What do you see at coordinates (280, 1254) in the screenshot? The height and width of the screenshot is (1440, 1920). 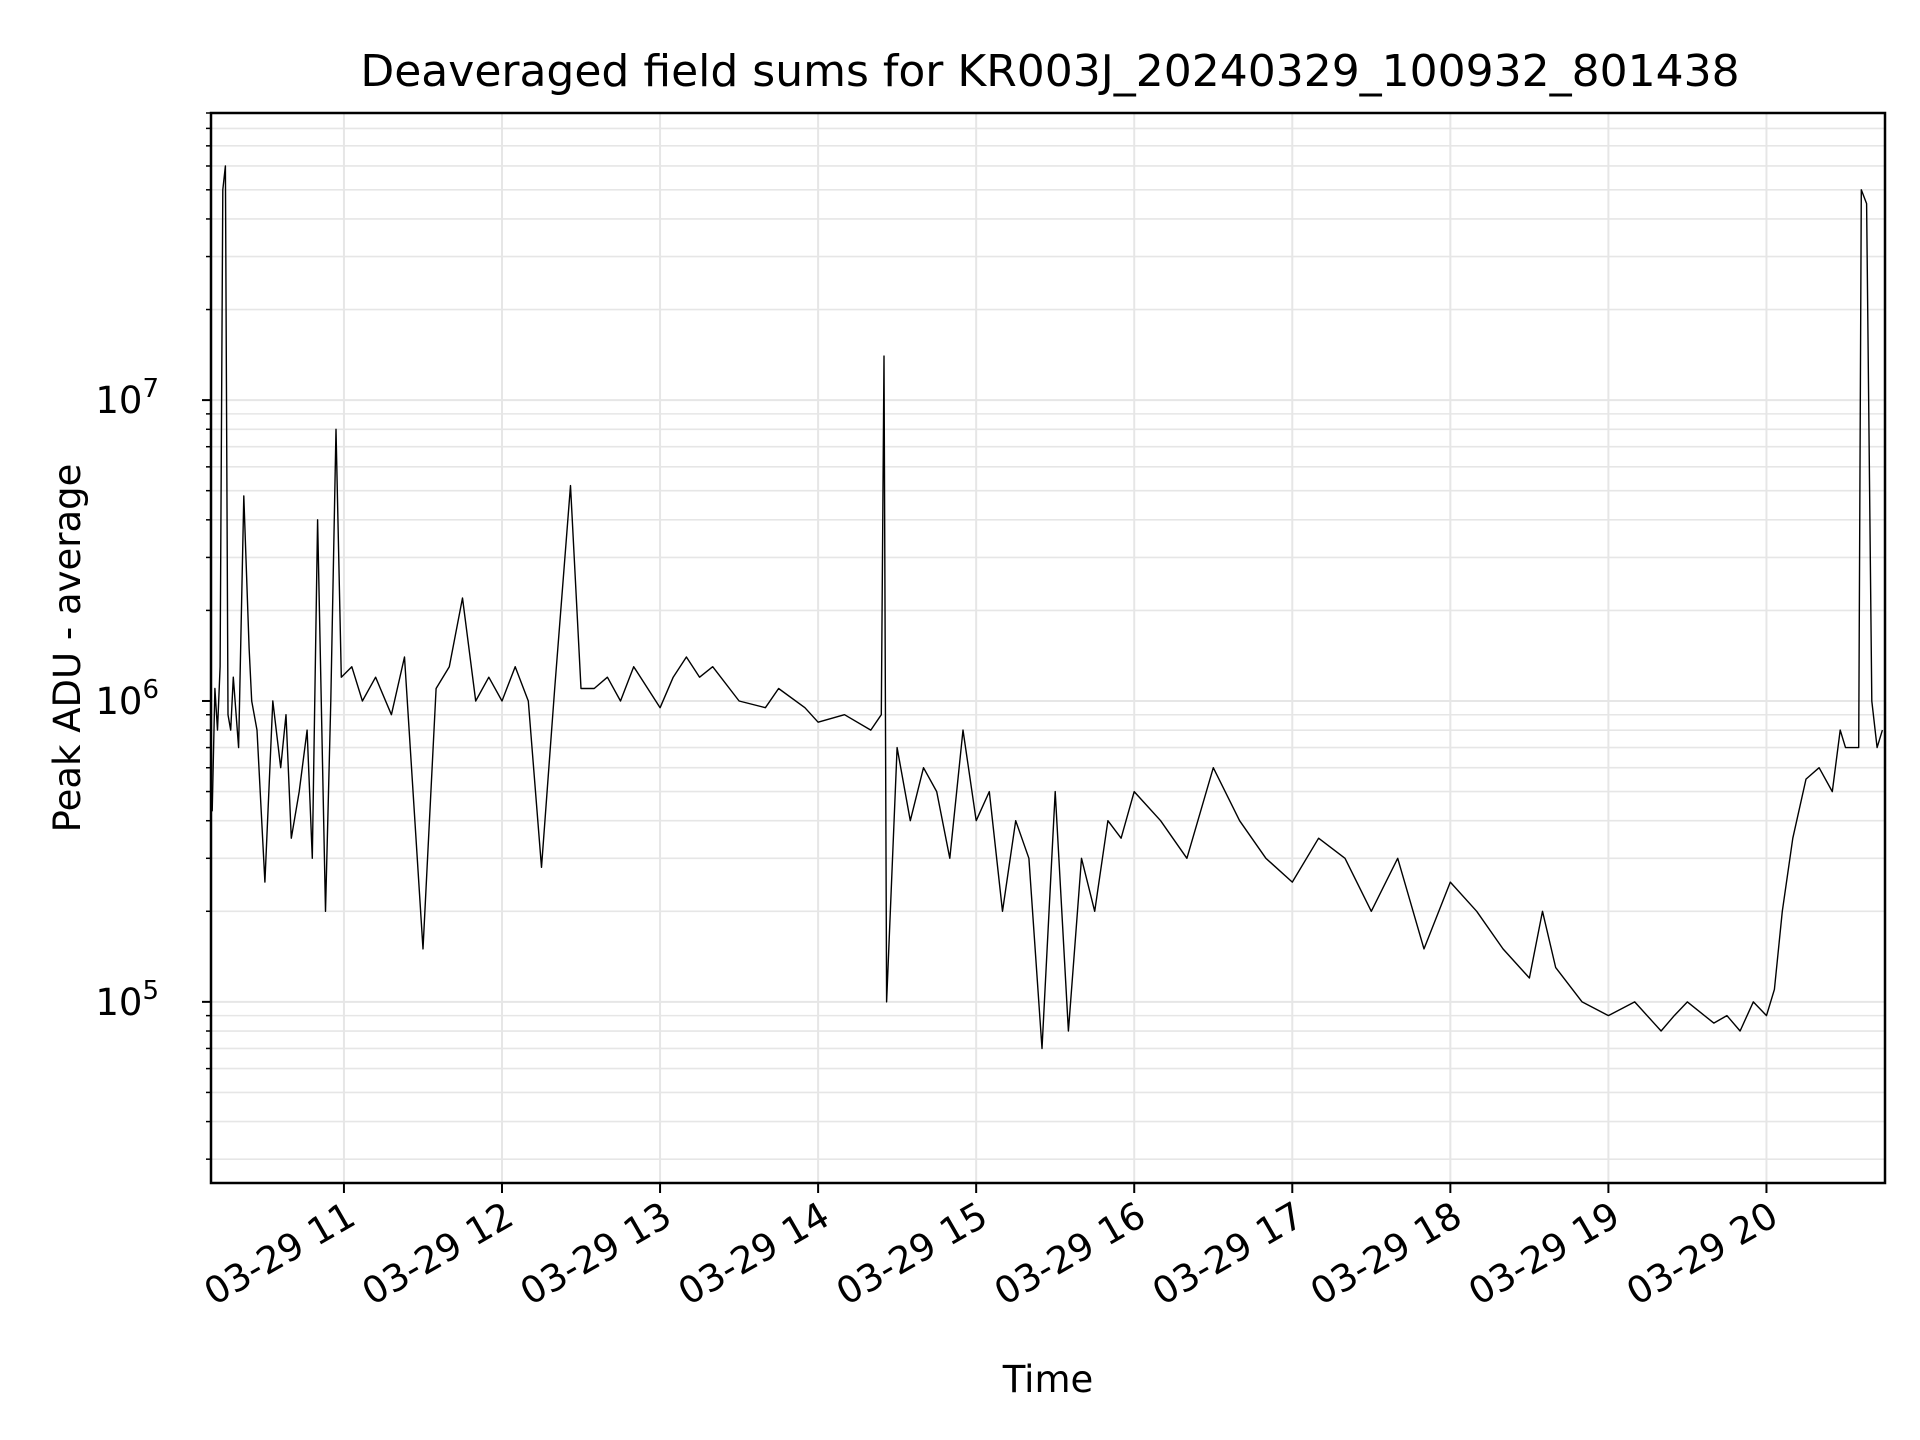 I see `x-tick-label: 03-29 11` at bounding box center [280, 1254].